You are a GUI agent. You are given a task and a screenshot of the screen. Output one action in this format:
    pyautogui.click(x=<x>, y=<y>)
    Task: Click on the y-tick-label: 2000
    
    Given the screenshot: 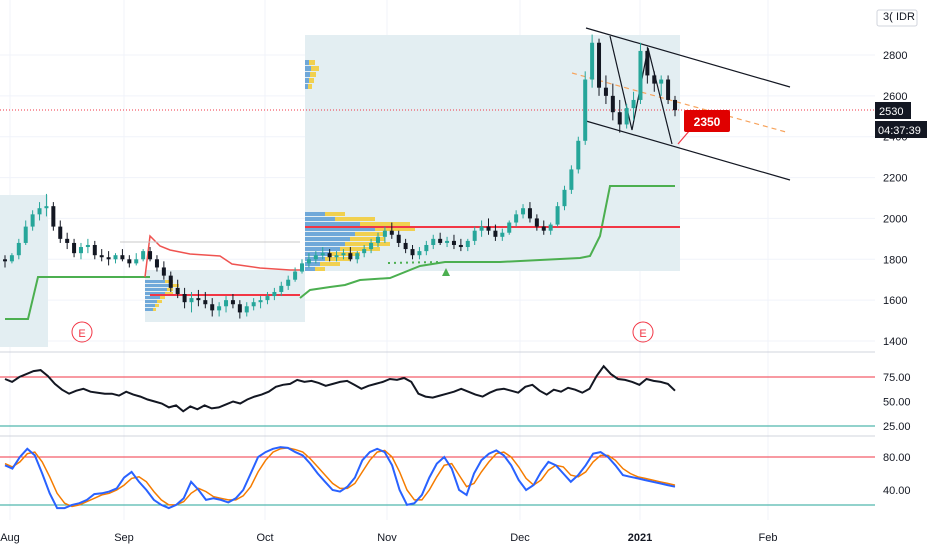 What is the action you would take?
    pyautogui.click(x=895, y=219)
    